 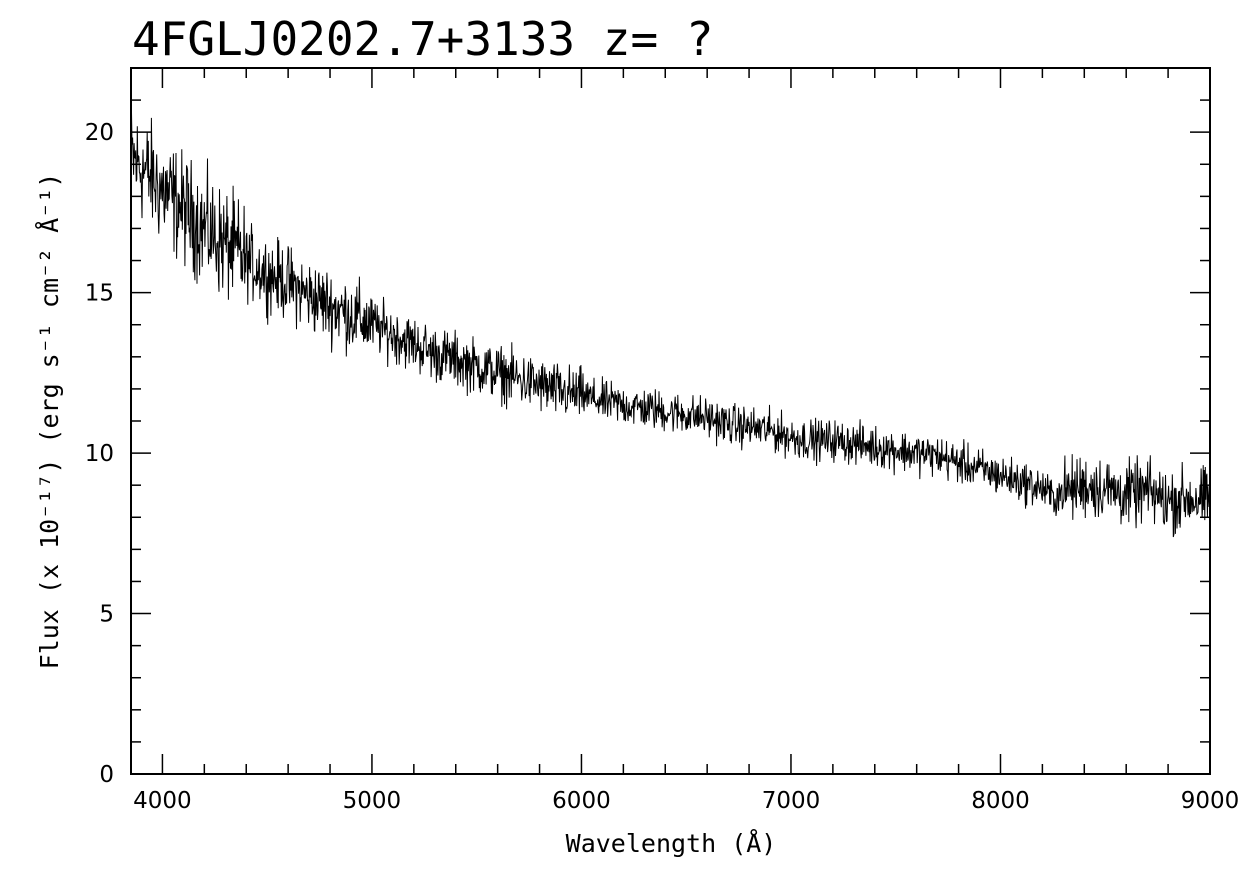 What do you see at coordinates (99, 133) in the screenshot?
I see `y-tick-label: 20` at bounding box center [99, 133].